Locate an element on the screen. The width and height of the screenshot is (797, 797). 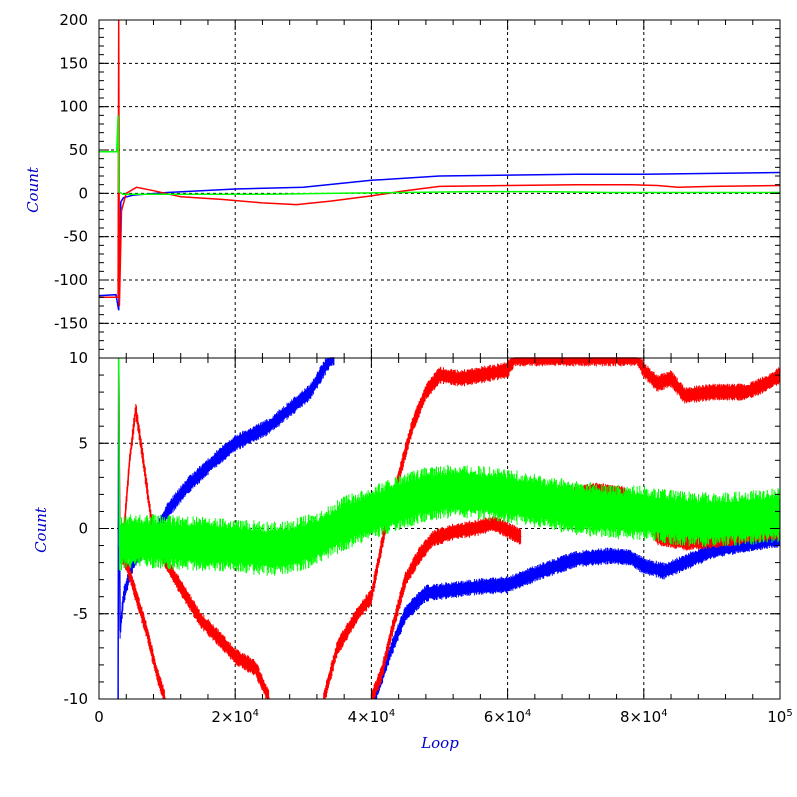
top-y-tick-label: 200 is located at coordinates (73, 20).